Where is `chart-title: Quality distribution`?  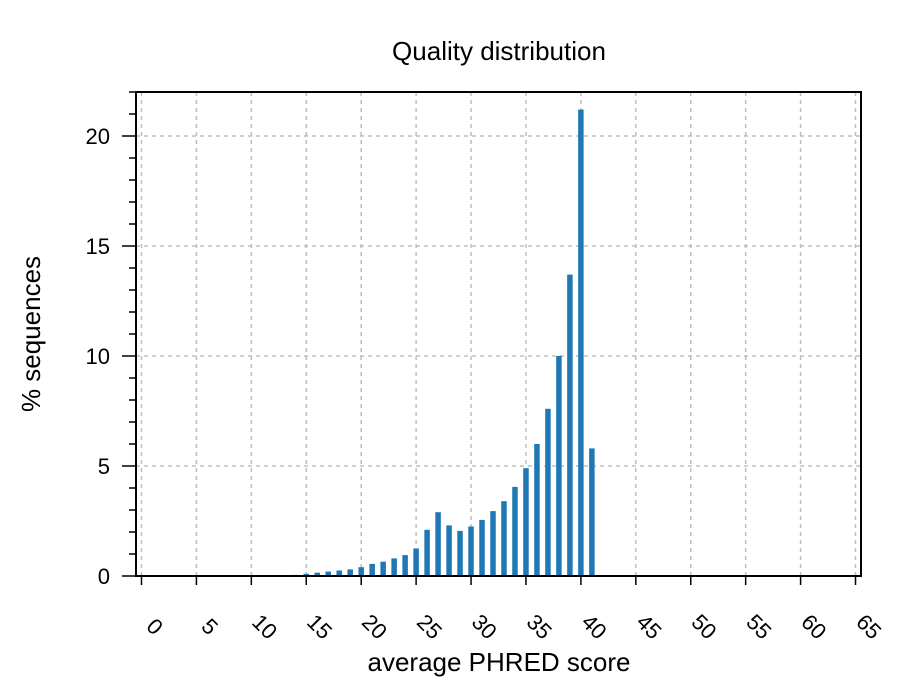
chart-title: Quality distribution is located at coordinates (499, 51).